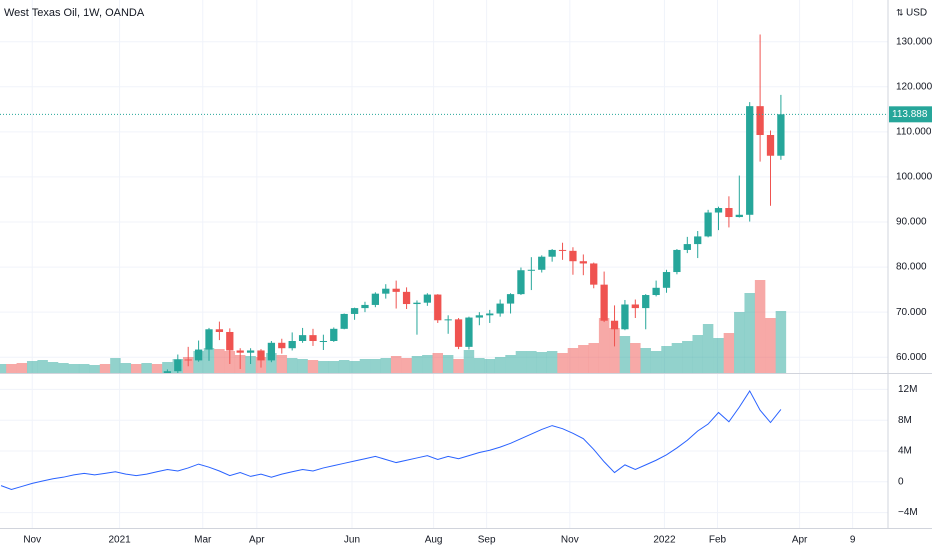 This screenshot has height=550, width=932. I want to click on currency: USD, so click(916, 13).